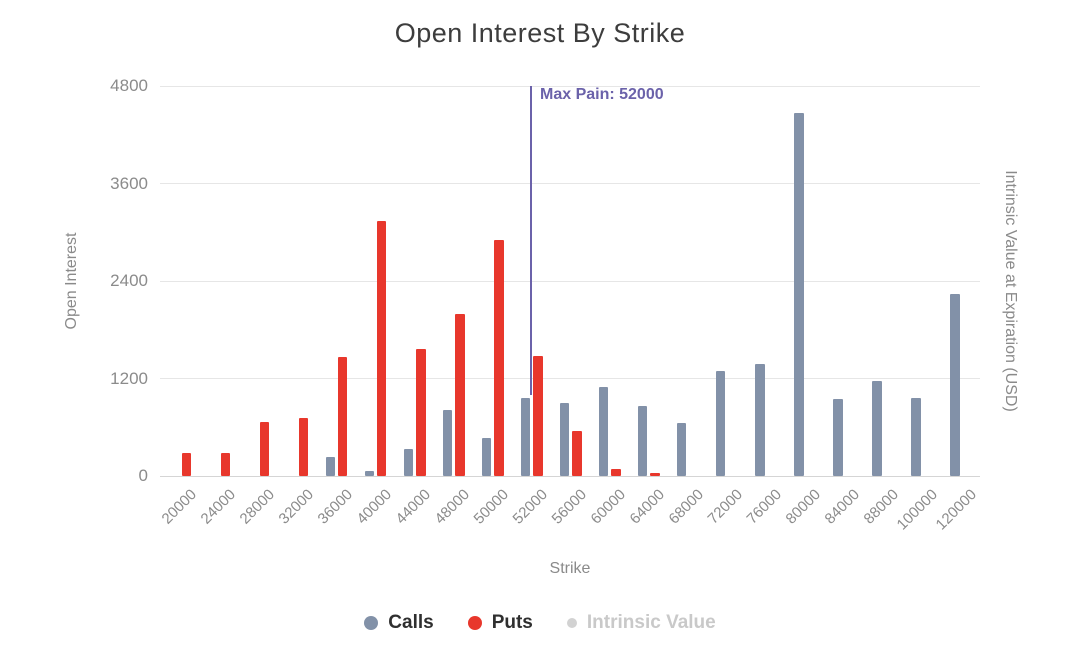  What do you see at coordinates (803, 507) in the screenshot?
I see `x-axis-tick-label: 80000` at bounding box center [803, 507].